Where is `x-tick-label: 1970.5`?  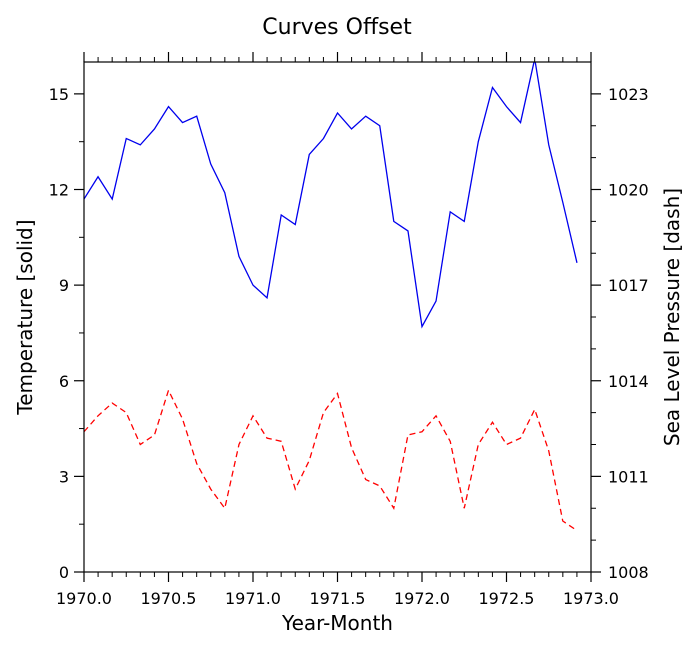
x-tick-label: 1970.5 is located at coordinates (169, 598).